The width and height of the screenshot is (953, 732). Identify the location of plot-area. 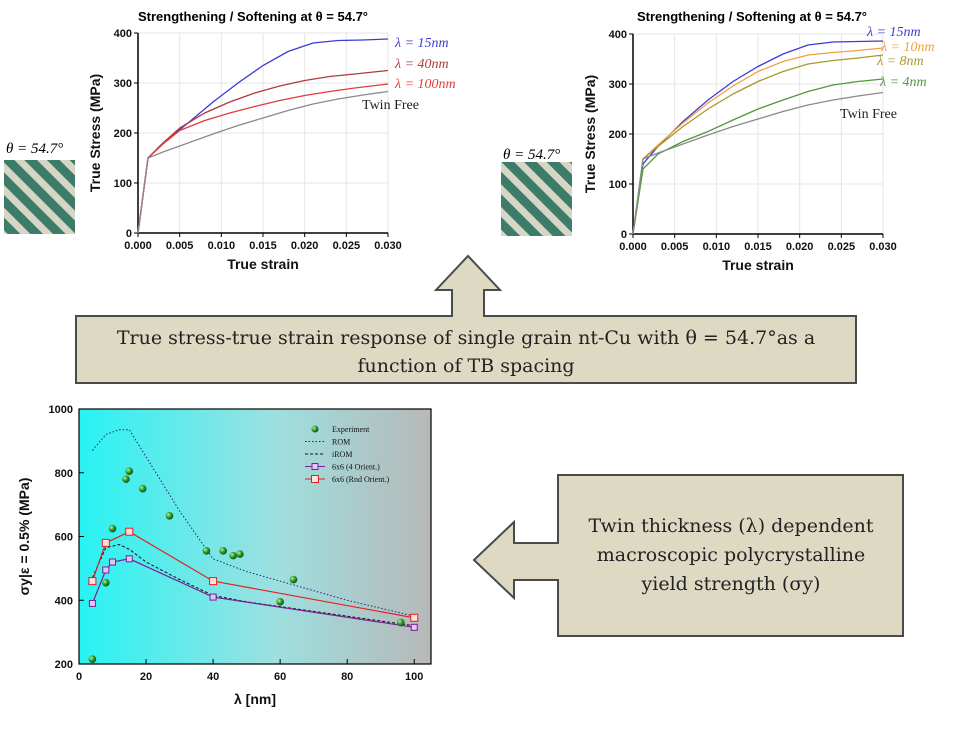
(255, 536).